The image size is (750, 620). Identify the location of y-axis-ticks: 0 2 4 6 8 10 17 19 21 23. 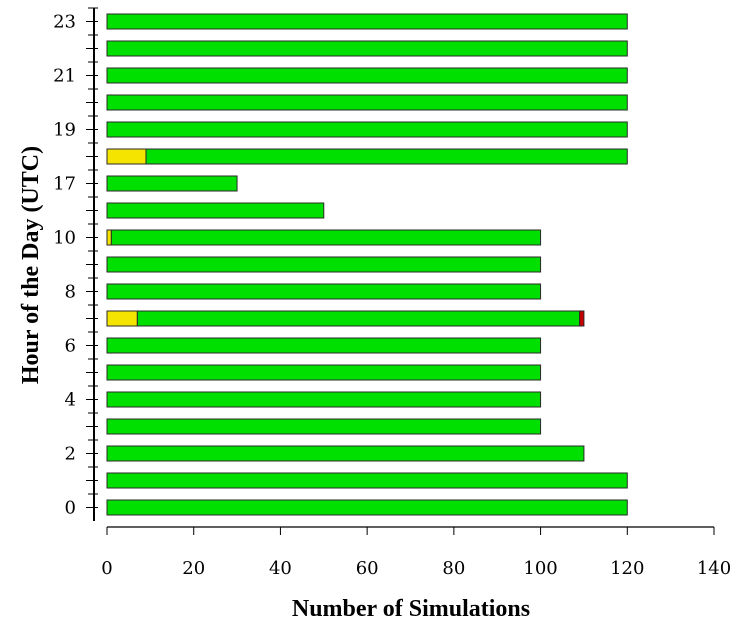
(75, 263).